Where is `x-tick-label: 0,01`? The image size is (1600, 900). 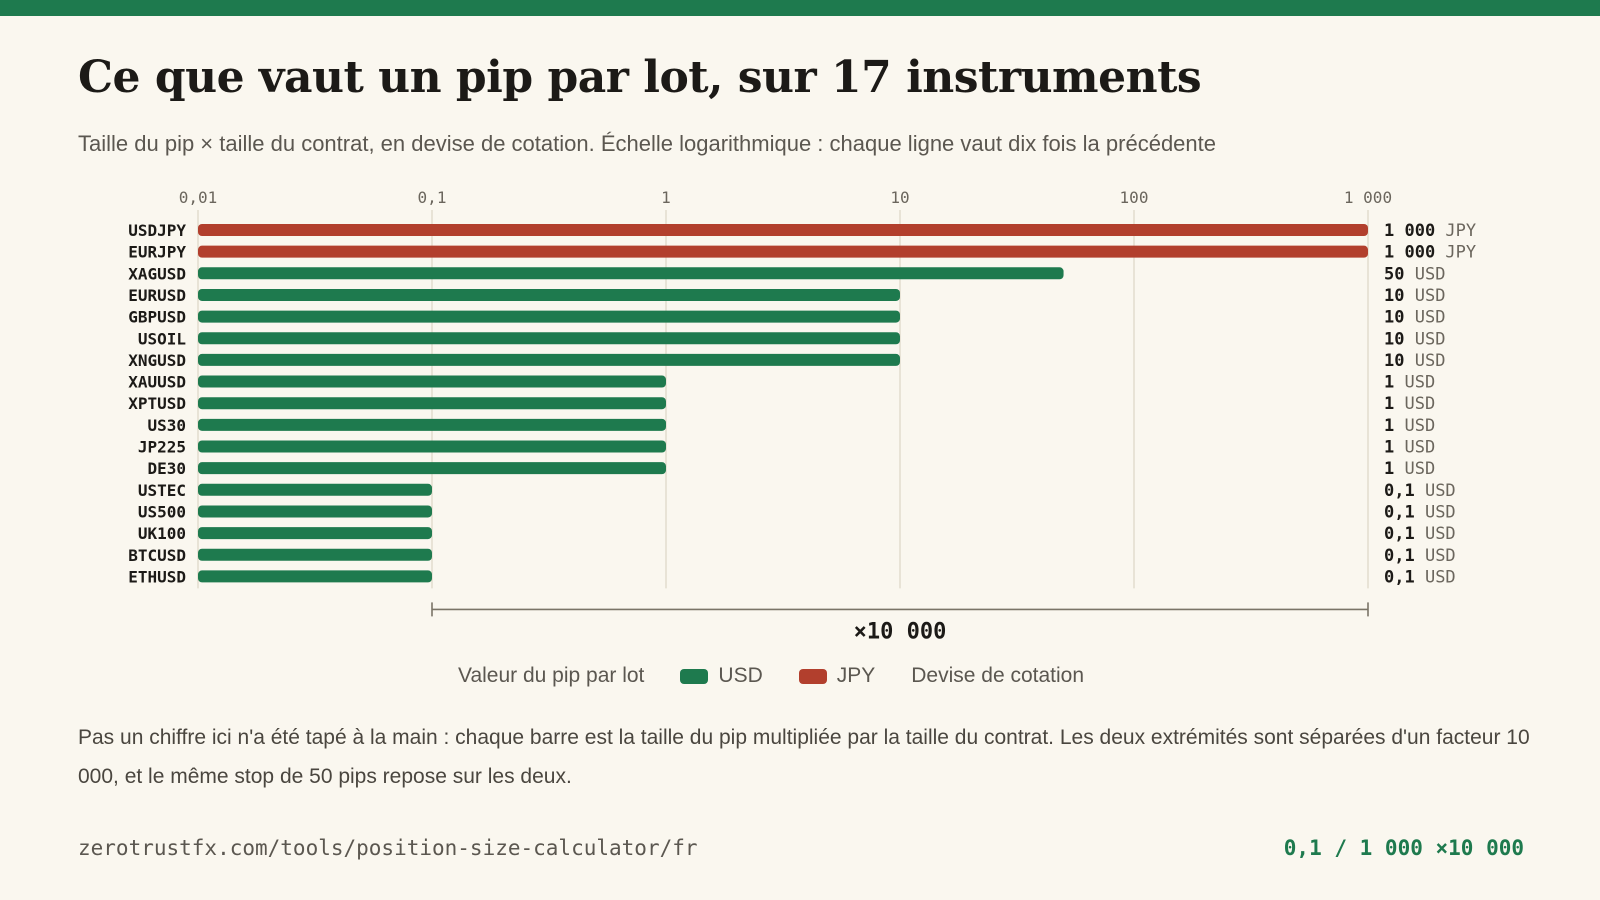
x-tick-label: 0,01 is located at coordinates (198, 197).